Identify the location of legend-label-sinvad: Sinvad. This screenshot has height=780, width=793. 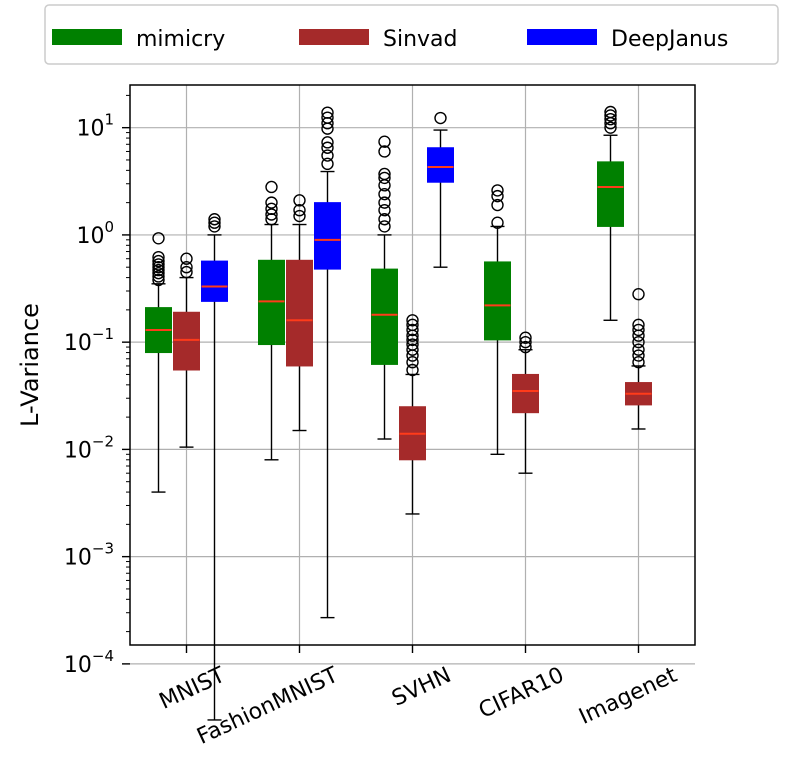
(420, 39).